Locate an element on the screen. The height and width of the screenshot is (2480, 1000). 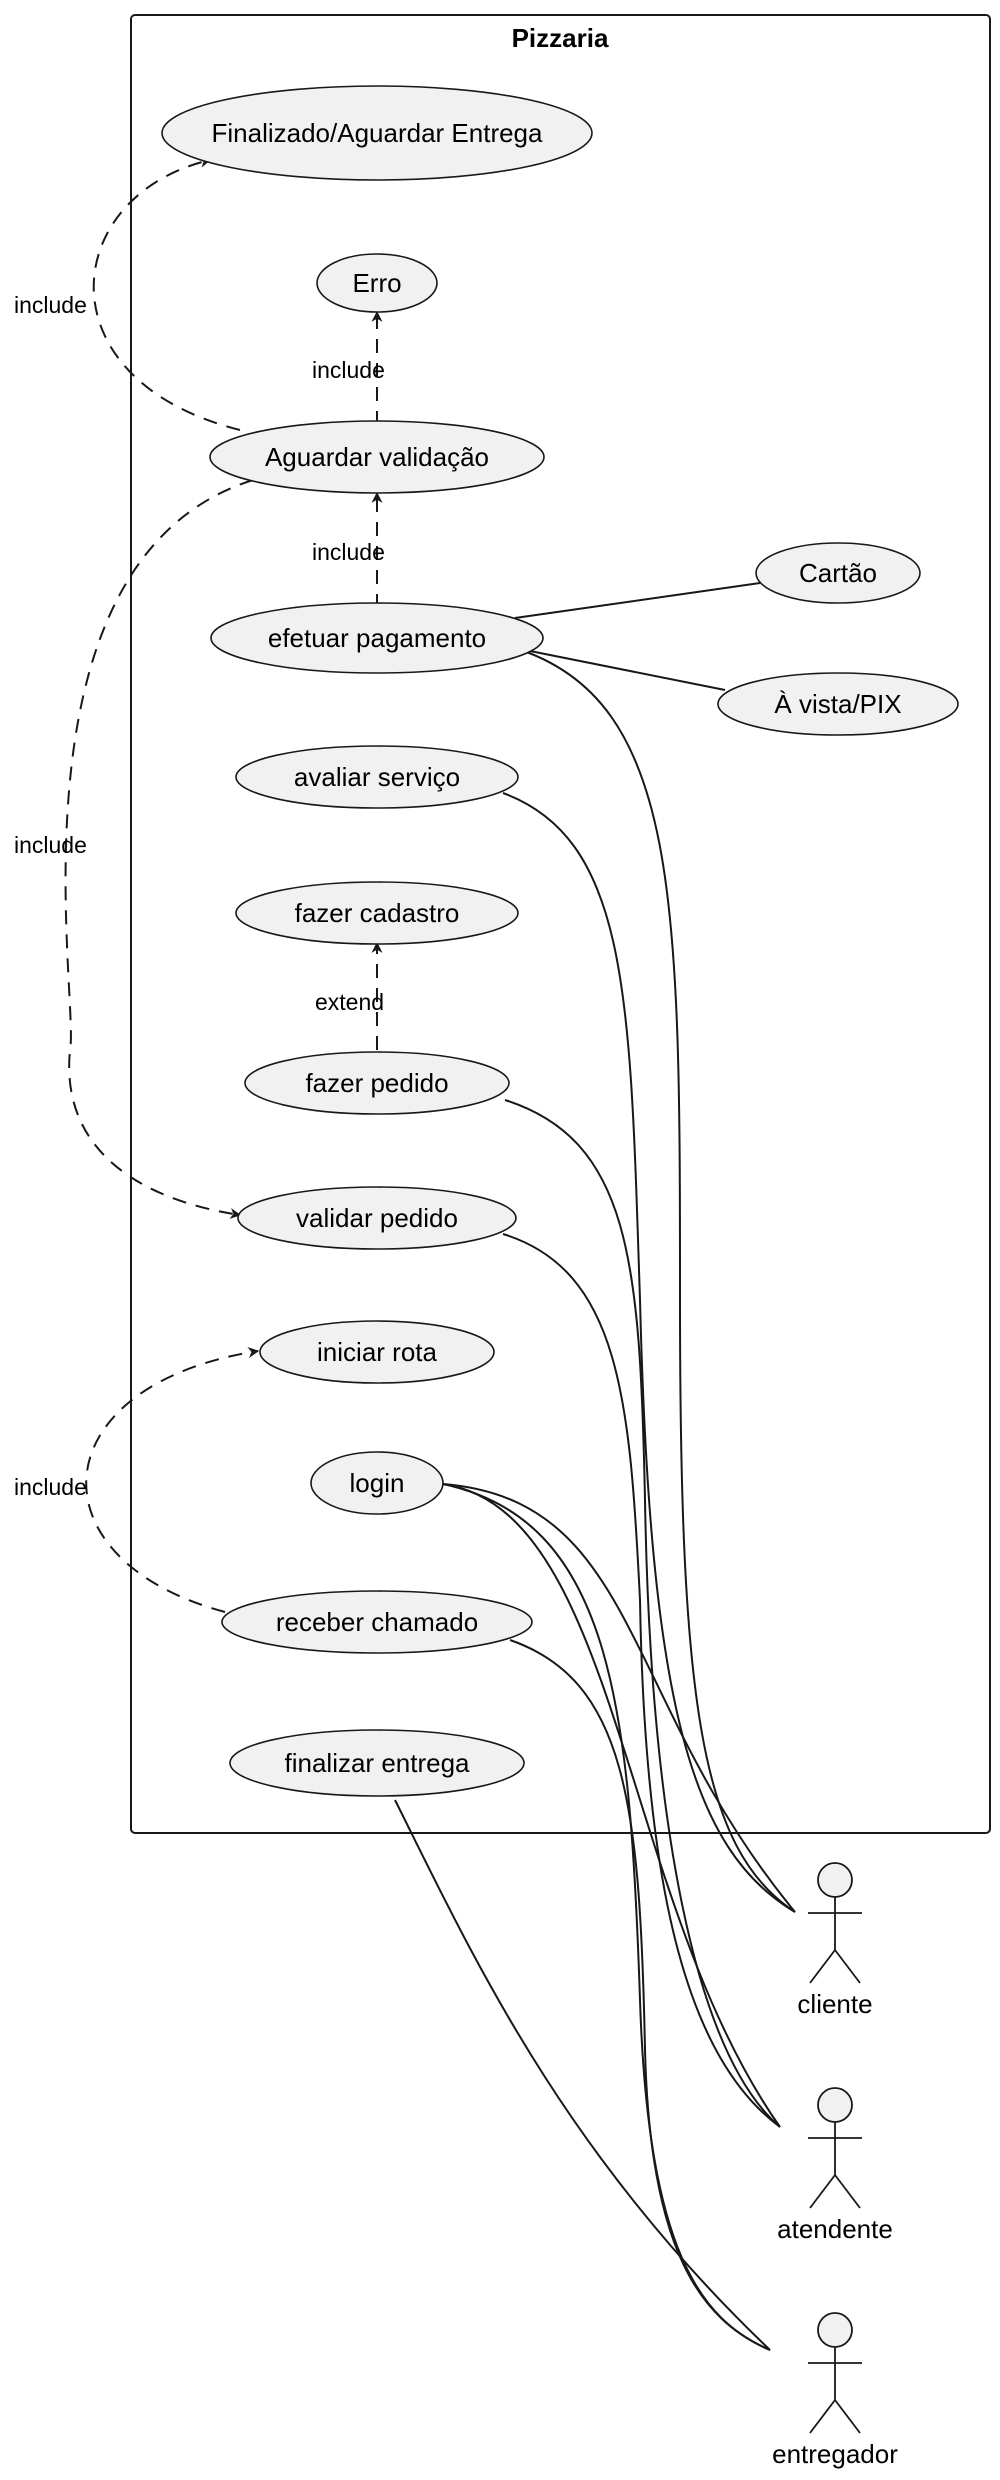
dep-aguardar-validar is located at coordinates (159, 849).